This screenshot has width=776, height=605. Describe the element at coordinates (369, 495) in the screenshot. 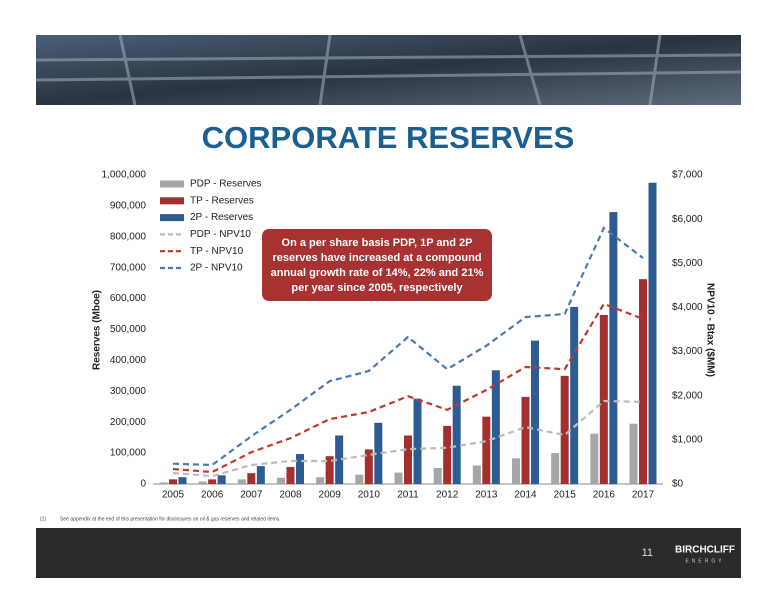

I see `x-tick-label: 2010` at that location.